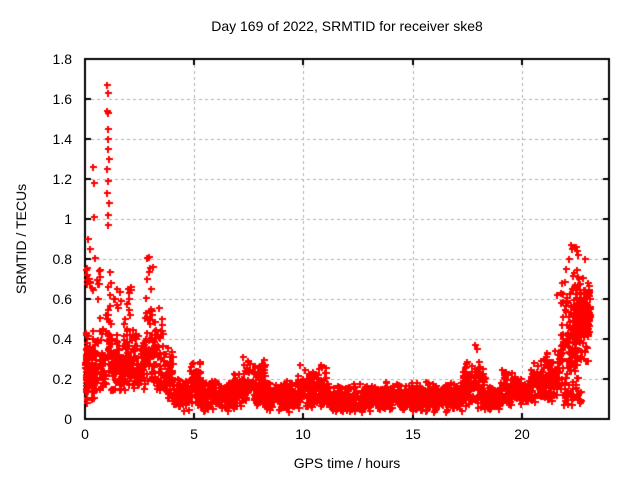  I want to click on y-tick-label: 1.6, so click(62, 99).